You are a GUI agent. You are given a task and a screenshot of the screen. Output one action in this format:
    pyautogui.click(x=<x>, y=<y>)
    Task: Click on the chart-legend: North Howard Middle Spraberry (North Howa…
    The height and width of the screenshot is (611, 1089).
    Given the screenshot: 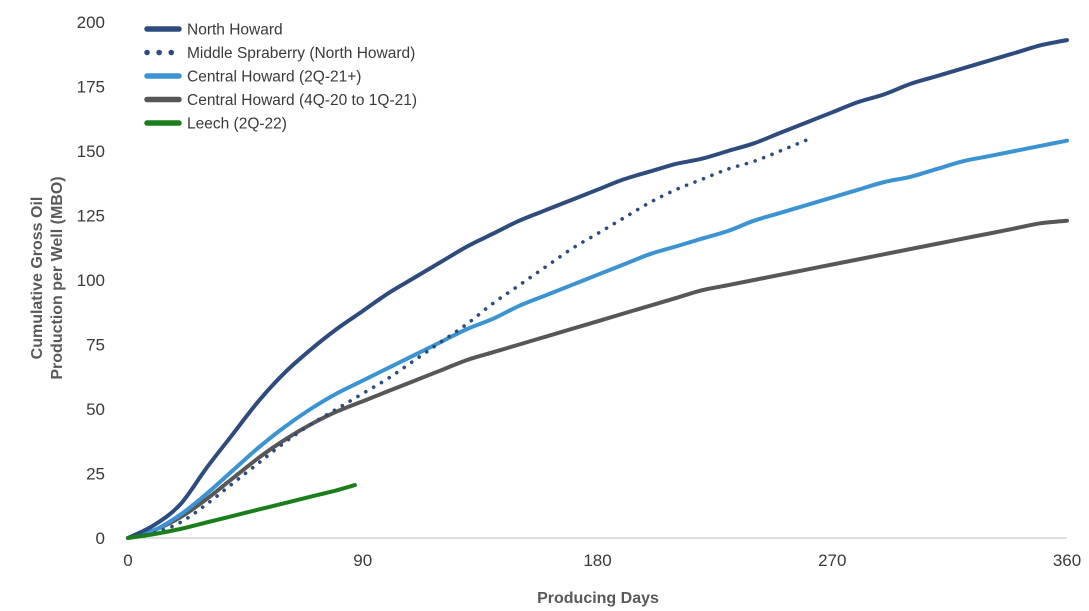 What is the action you would take?
    pyautogui.click(x=280, y=77)
    